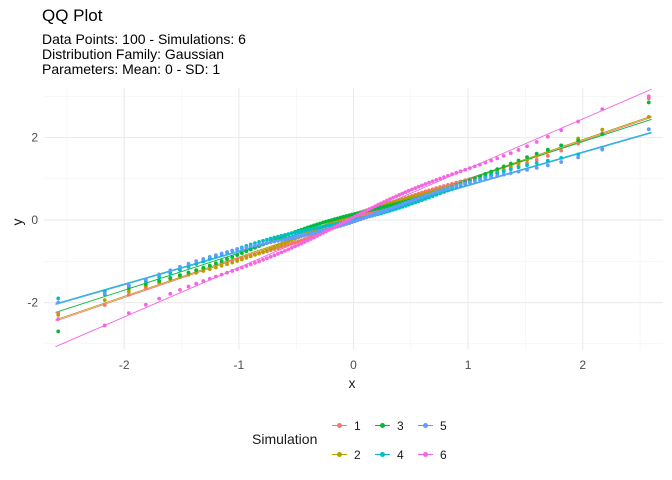 This screenshot has width=672, height=480. What do you see at coordinates (357, 425) in the screenshot?
I see `legend-label: 1` at bounding box center [357, 425].